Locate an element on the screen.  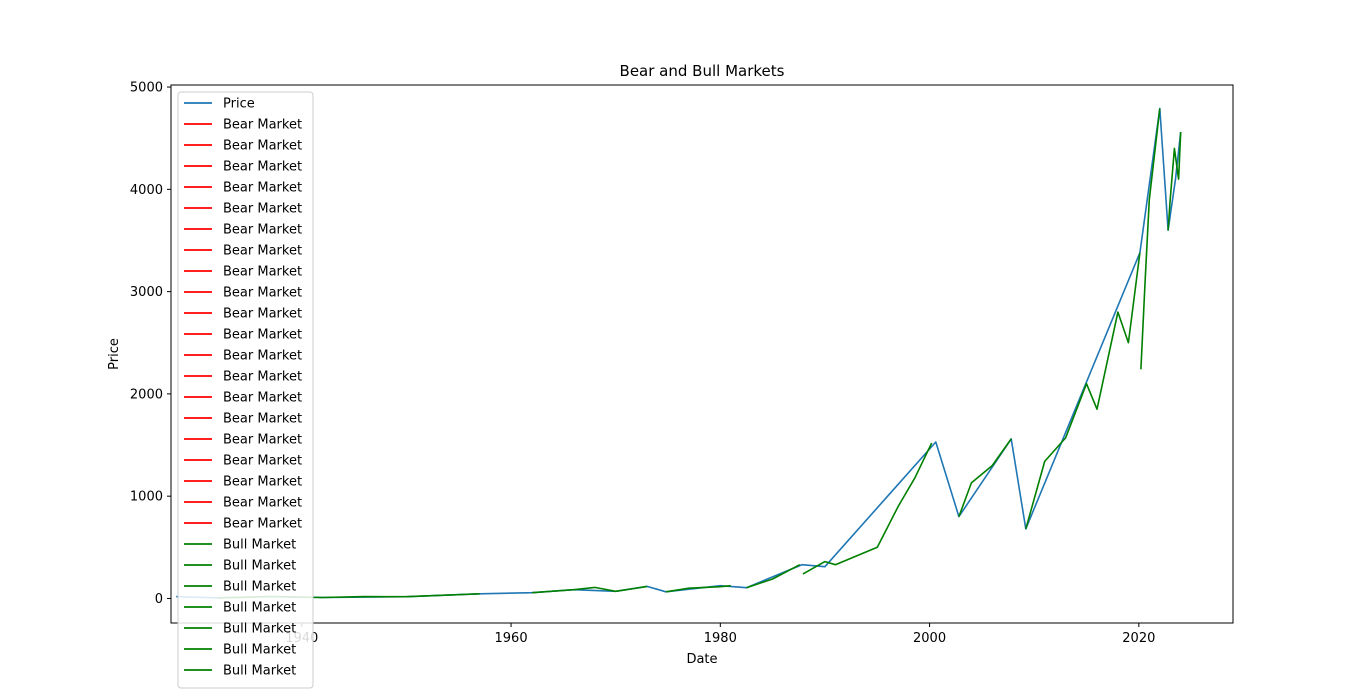
y-axis: 0 1000 2000 3000 4000 5000 is located at coordinates (150, 344).